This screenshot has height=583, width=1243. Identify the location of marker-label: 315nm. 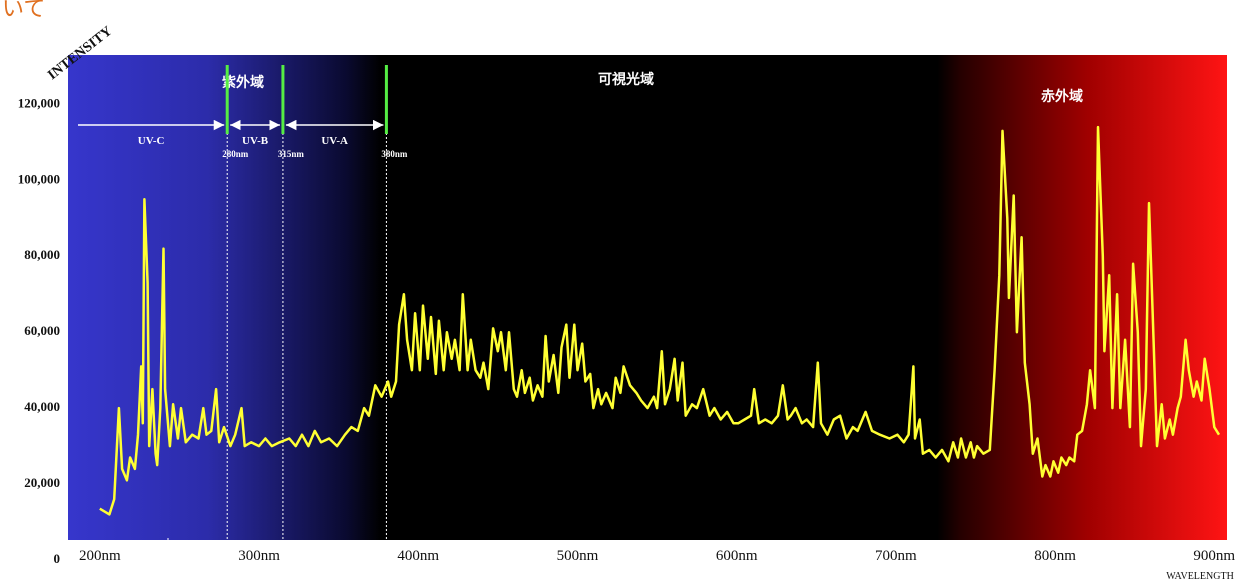
(291, 154).